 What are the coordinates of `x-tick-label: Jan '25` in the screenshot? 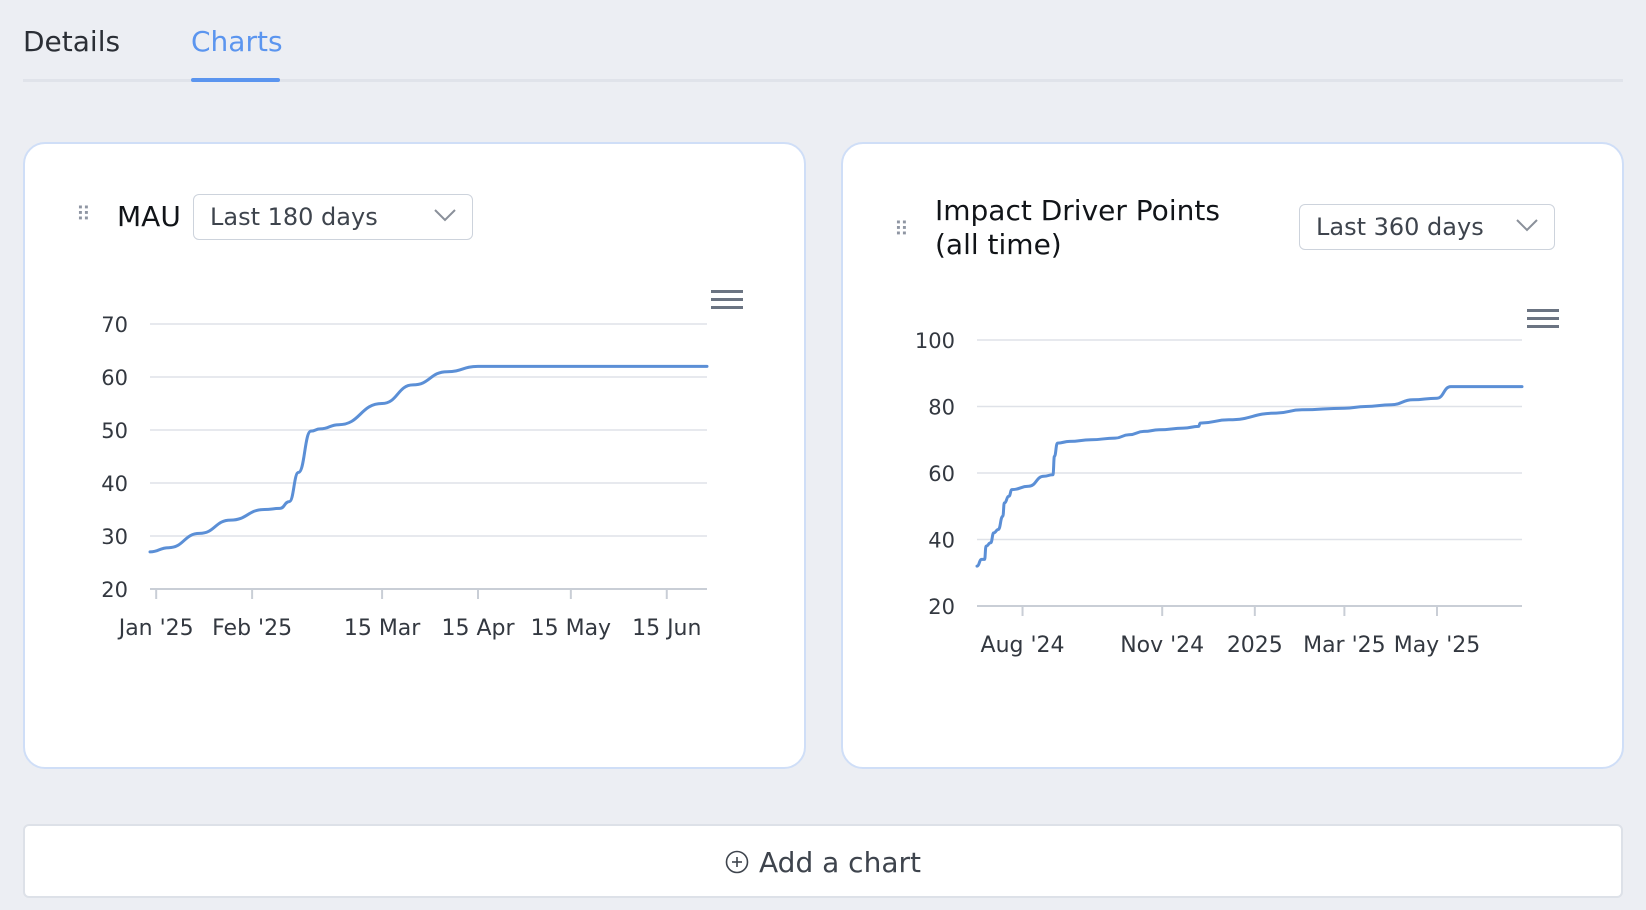 It's located at (155, 628).